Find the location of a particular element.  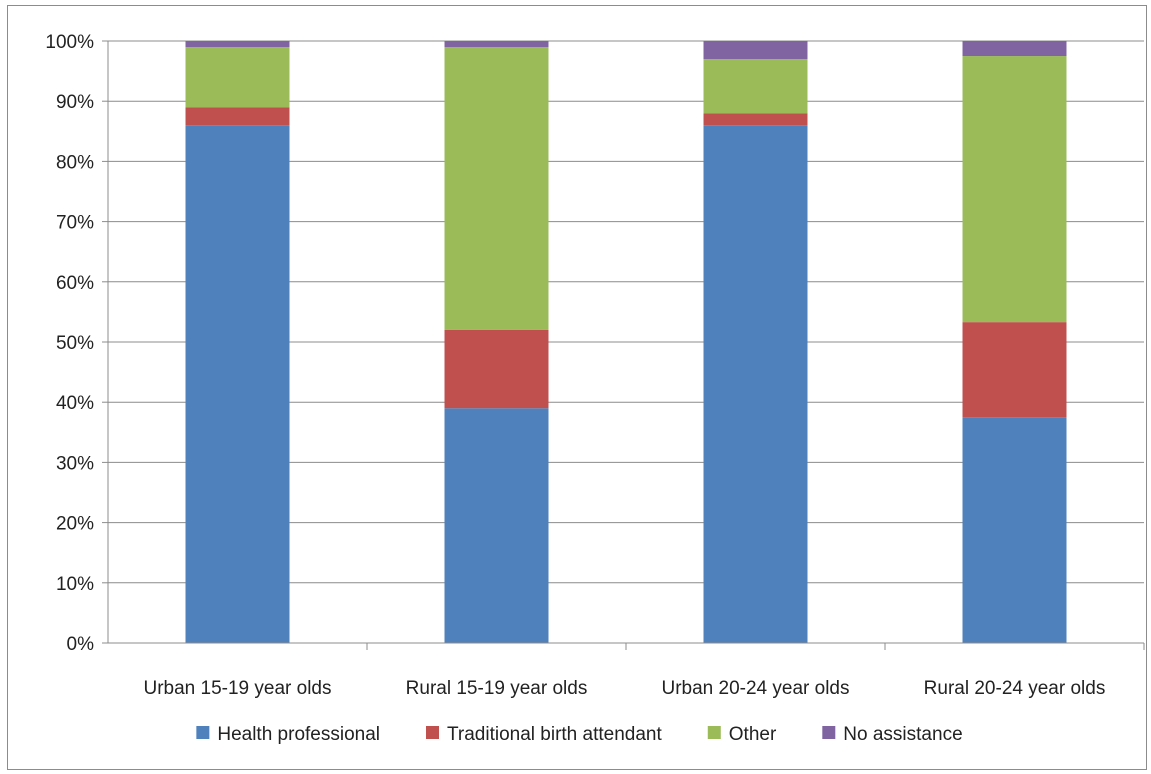

y-tick-label: 10% is located at coordinates (75, 584).